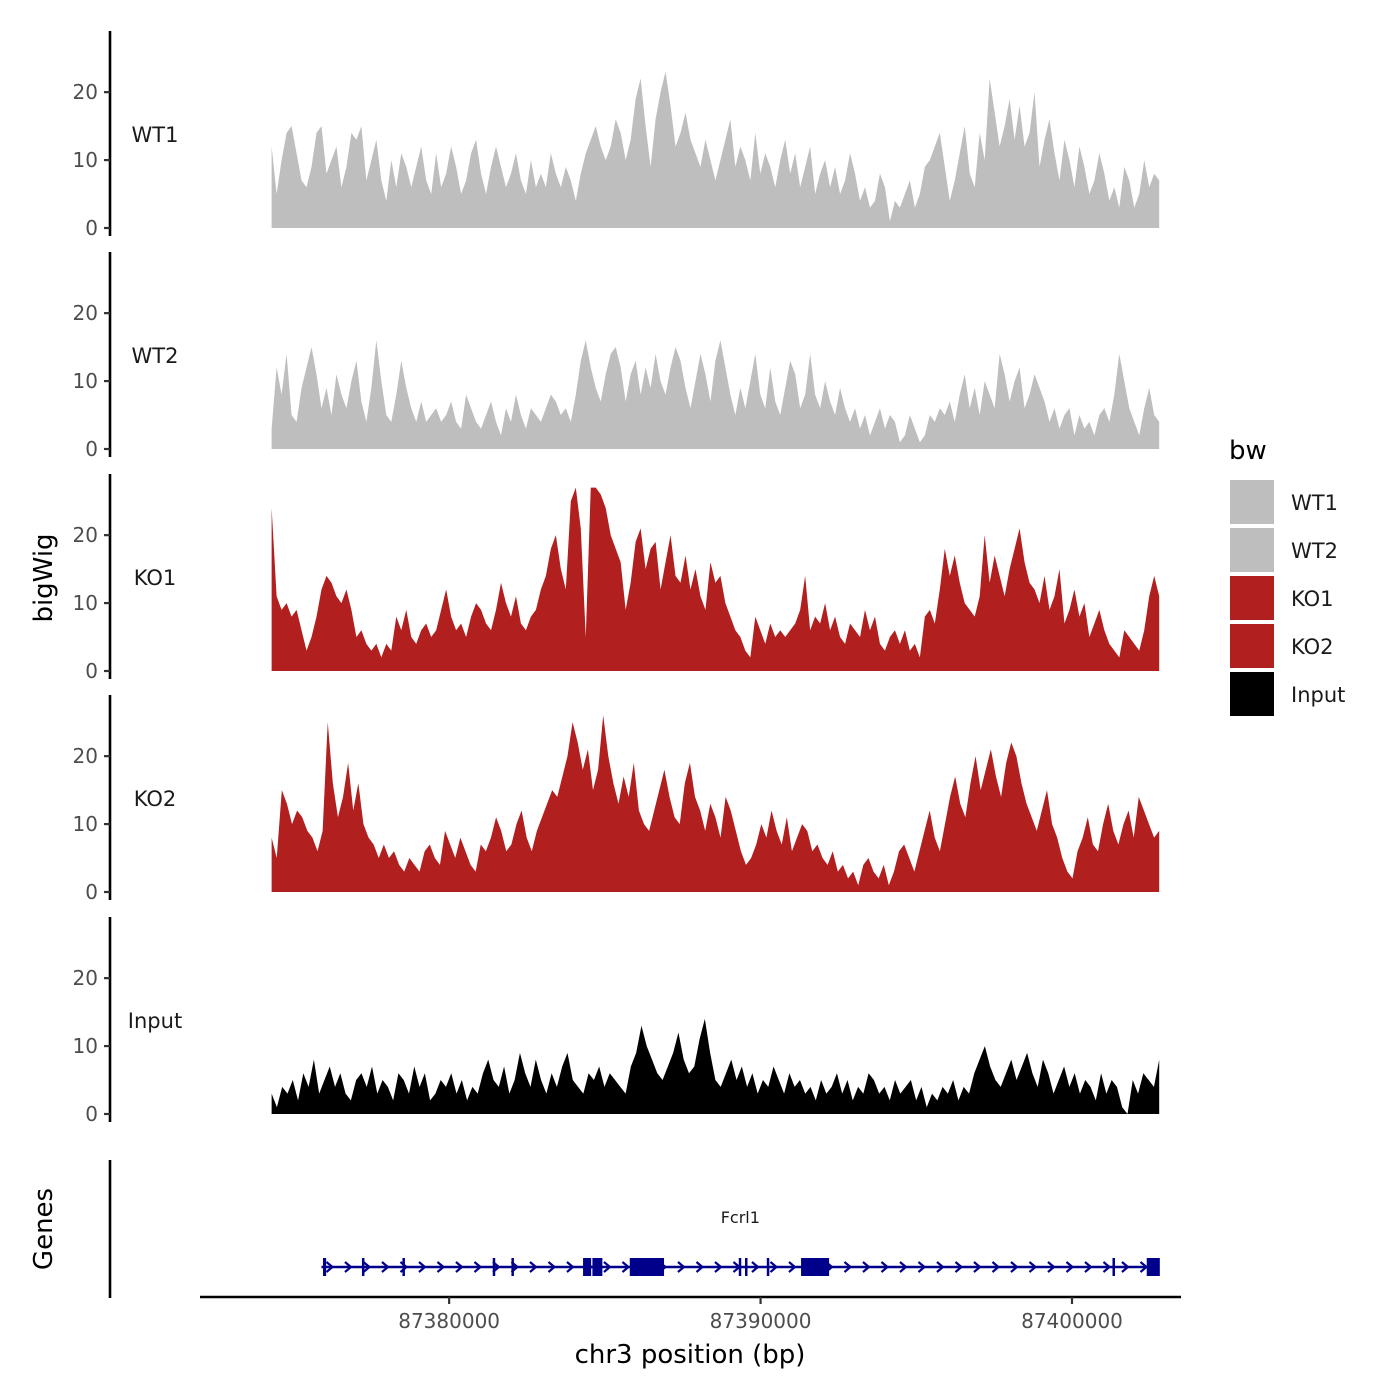  I want to click on x-axis: 87380000 87390000 87400000, so click(690, 1314).